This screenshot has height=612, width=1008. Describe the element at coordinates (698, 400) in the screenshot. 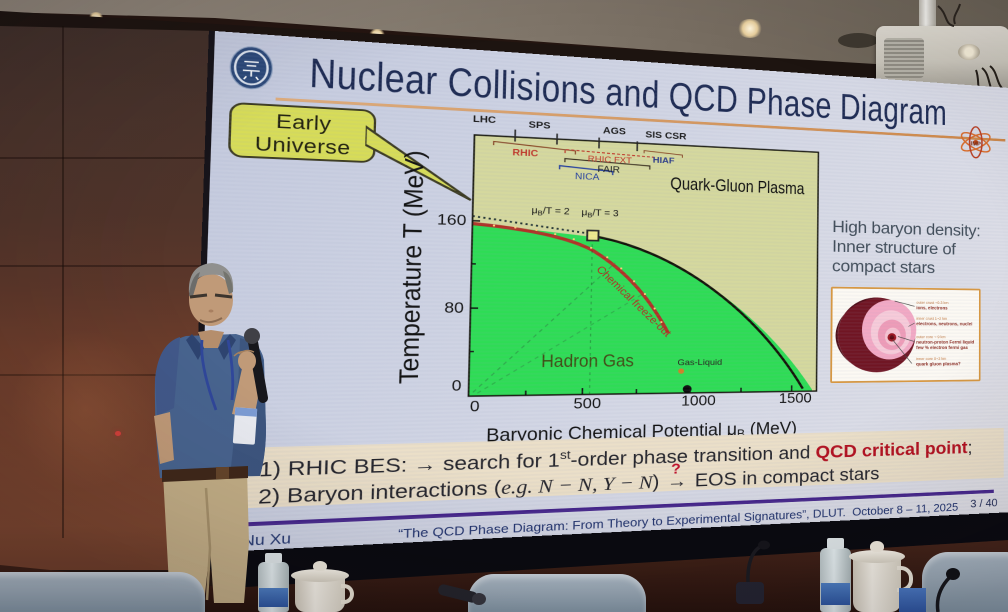

I see `svg-text: 1000` at that location.